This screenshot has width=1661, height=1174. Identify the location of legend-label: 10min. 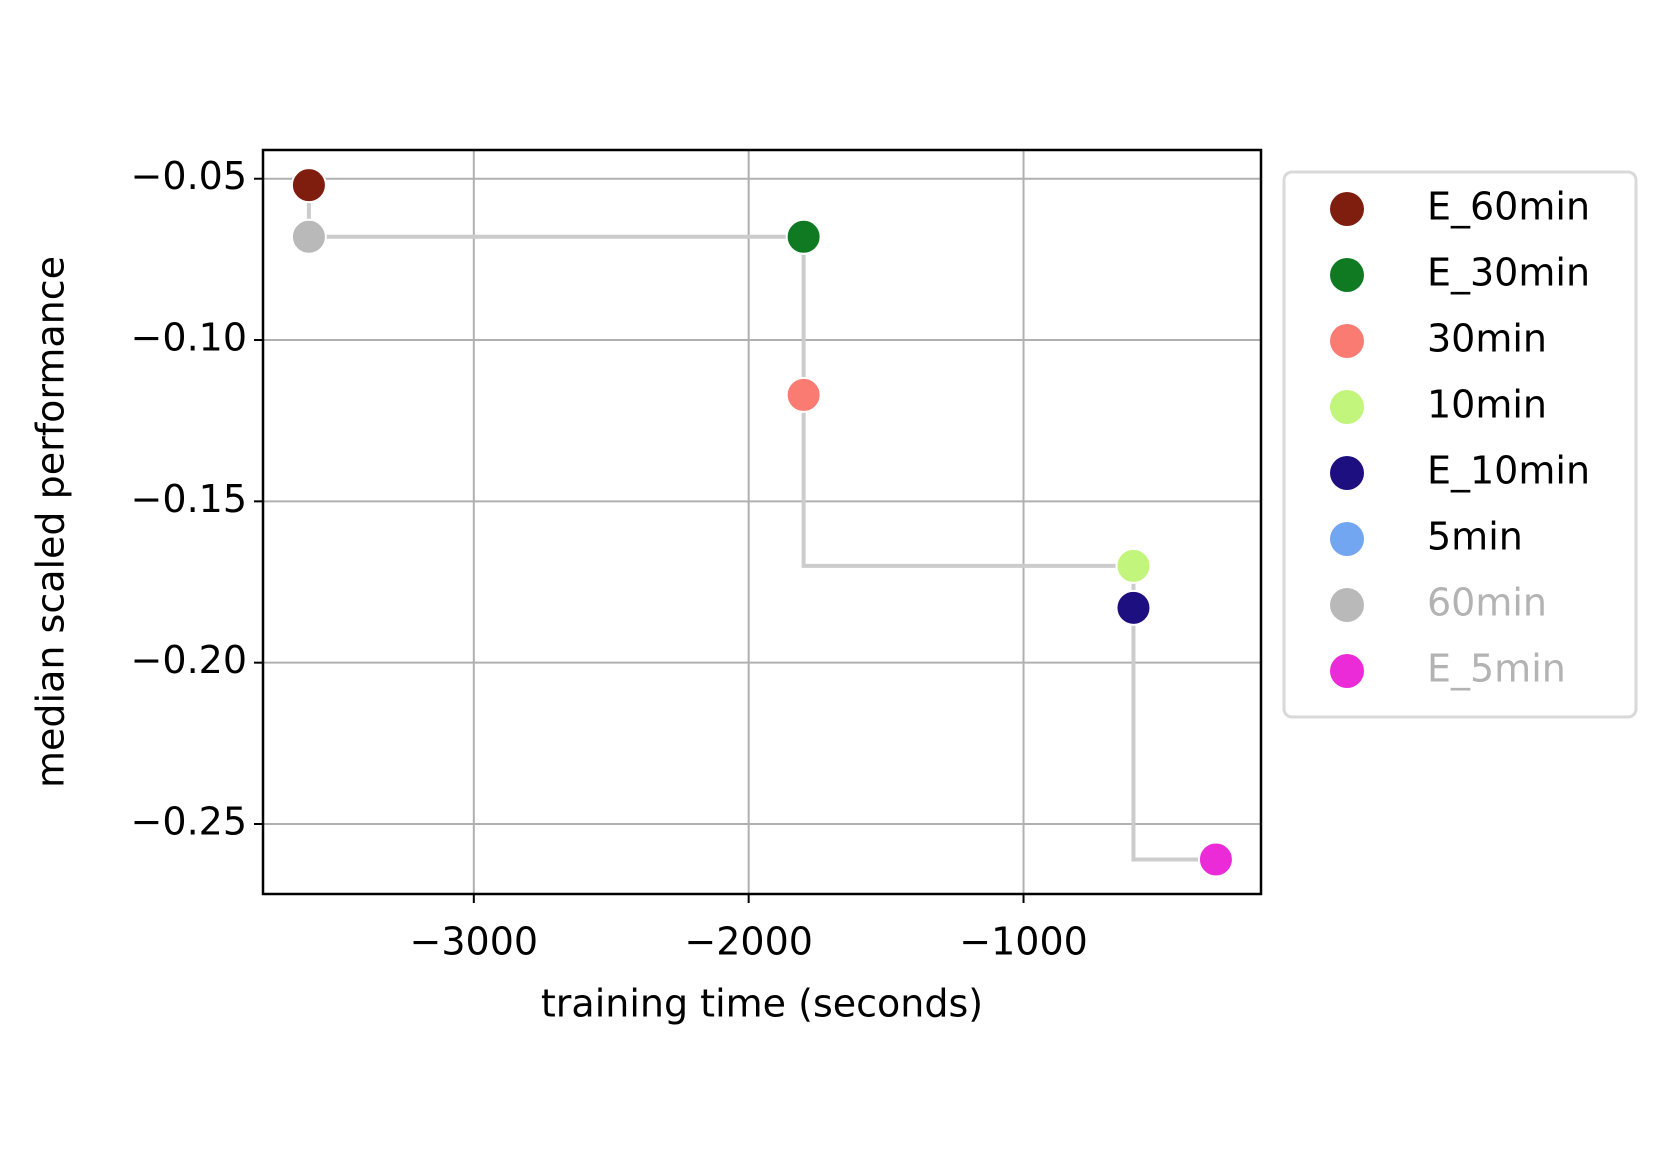
(1487, 405).